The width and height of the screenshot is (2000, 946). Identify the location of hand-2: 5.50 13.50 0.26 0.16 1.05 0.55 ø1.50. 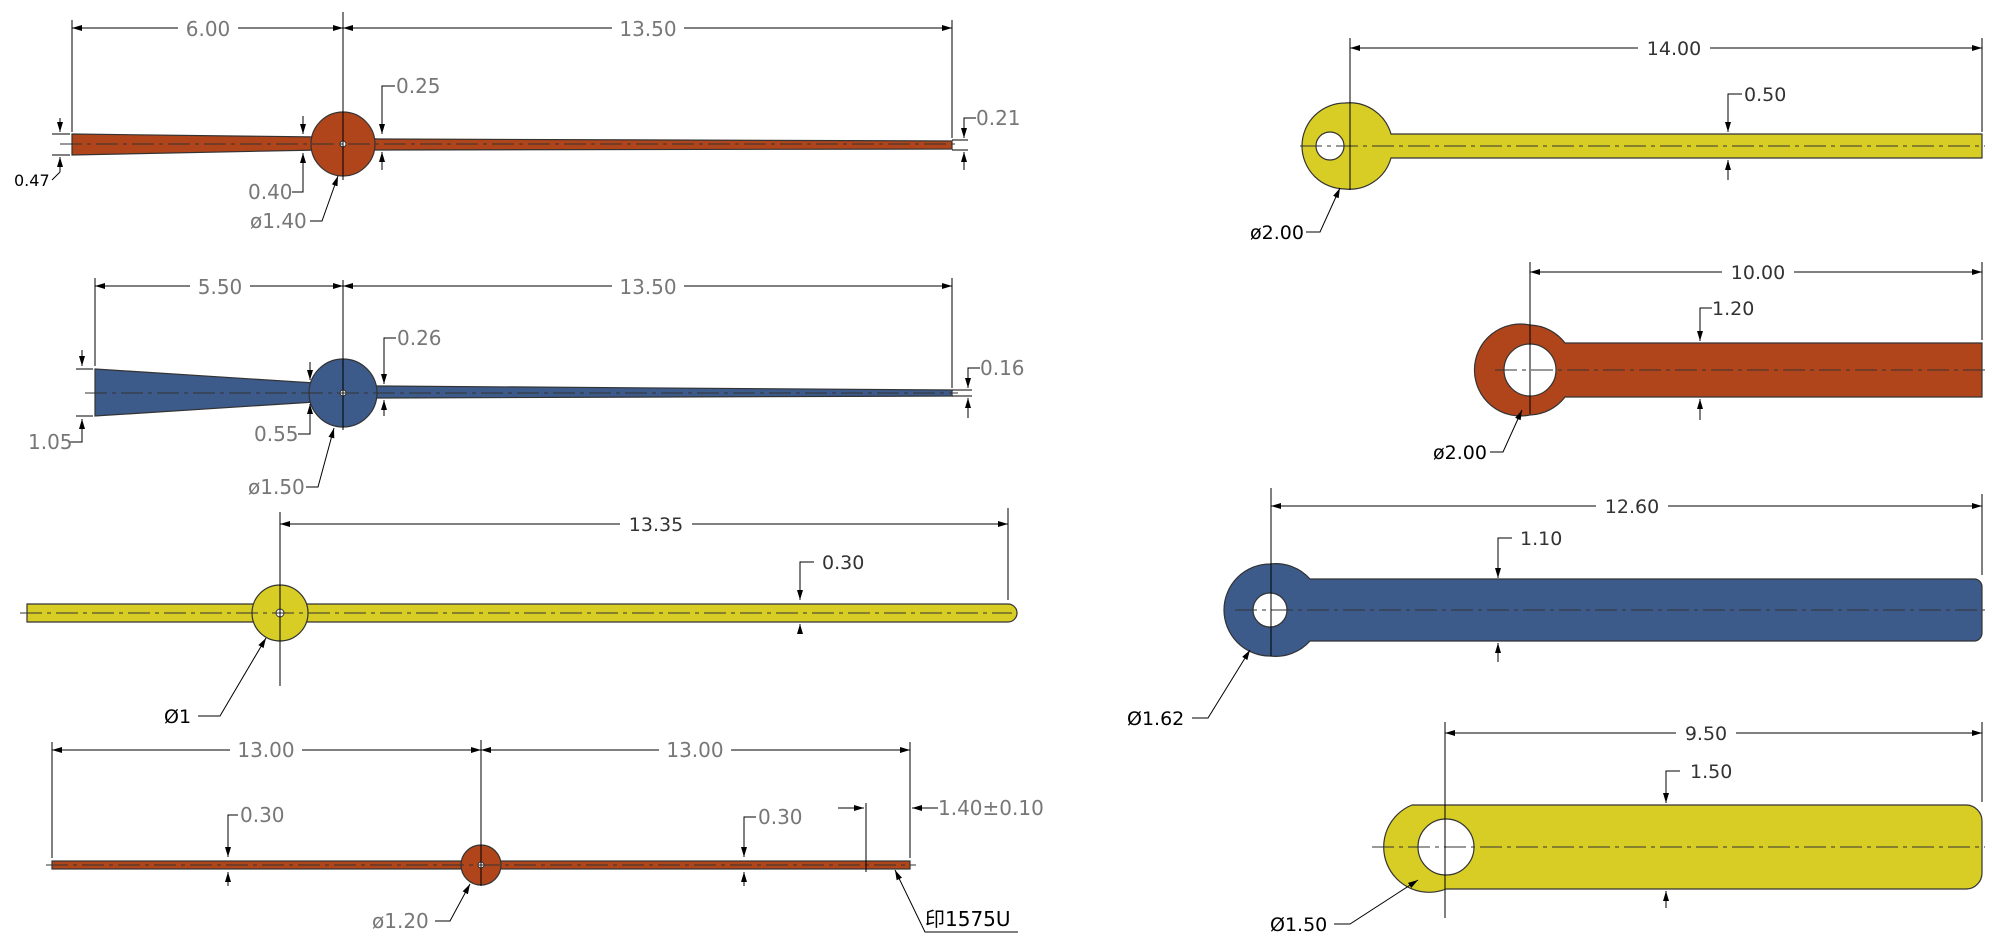
(526, 386).